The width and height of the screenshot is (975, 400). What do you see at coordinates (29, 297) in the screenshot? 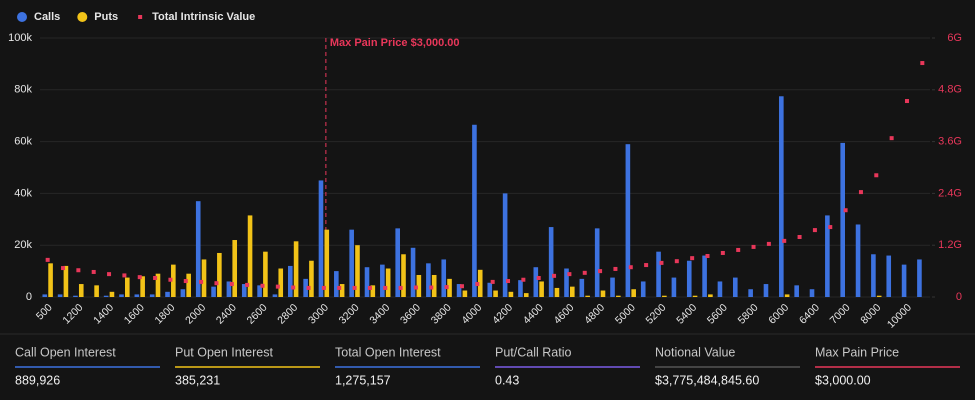
I see `y-tick-label: 0` at bounding box center [29, 297].